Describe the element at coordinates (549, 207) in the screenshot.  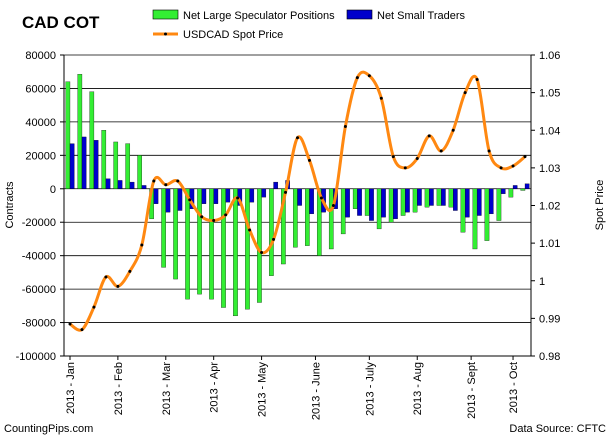
I see `y-right-tick-label: 1.02` at that location.